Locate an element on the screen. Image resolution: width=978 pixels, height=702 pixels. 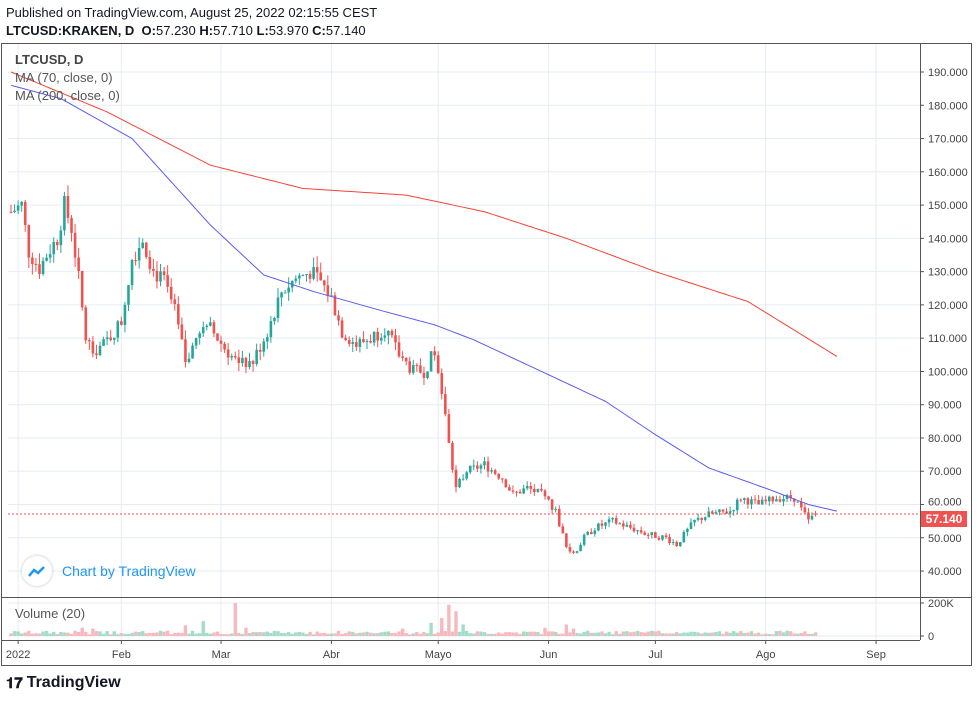
close-value: 57.140 is located at coordinates (345, 30).